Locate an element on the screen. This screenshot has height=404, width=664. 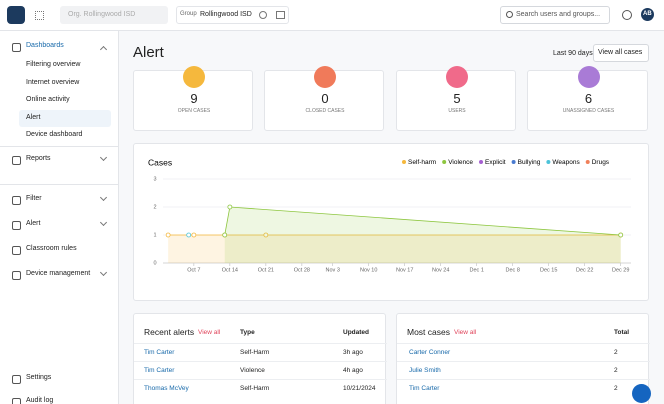
x-tick-label: Oct 28 is located at coordinates (302, 270).